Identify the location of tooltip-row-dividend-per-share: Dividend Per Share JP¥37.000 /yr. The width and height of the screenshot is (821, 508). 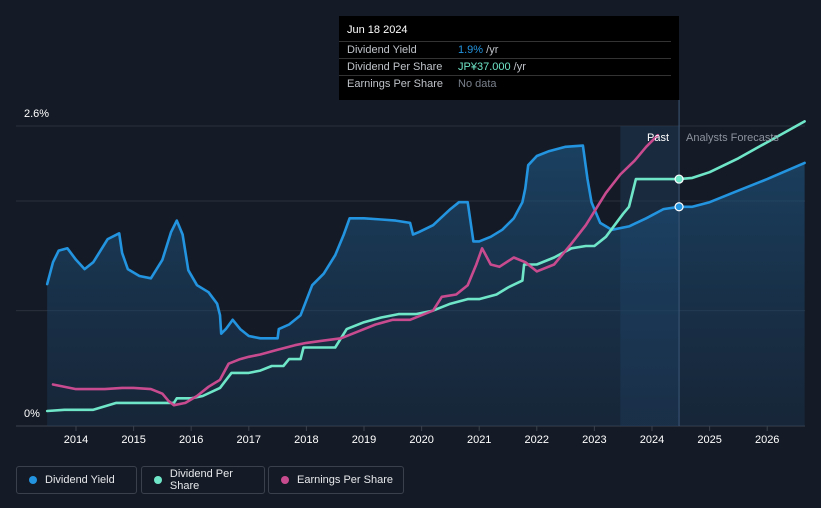
(505, 67).